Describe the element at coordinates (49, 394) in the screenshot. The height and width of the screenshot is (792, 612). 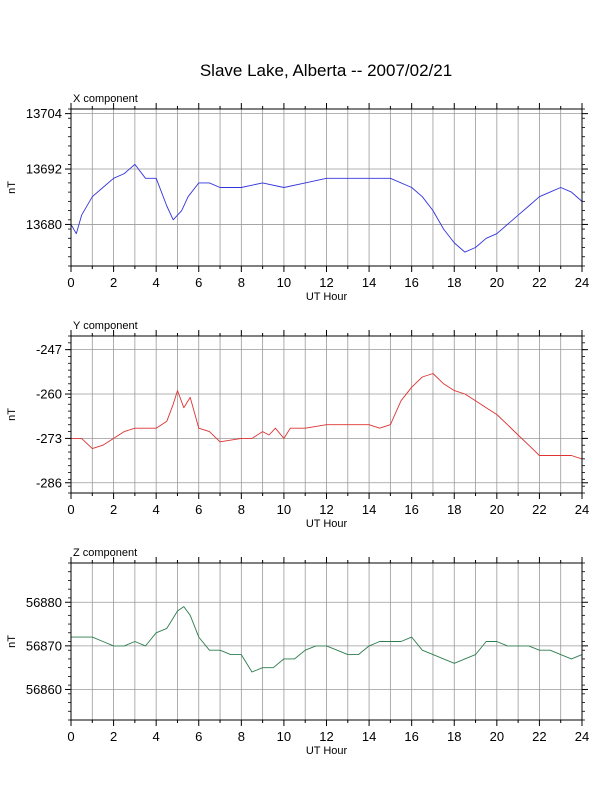
I see `y-tick-label: -260` at that location.